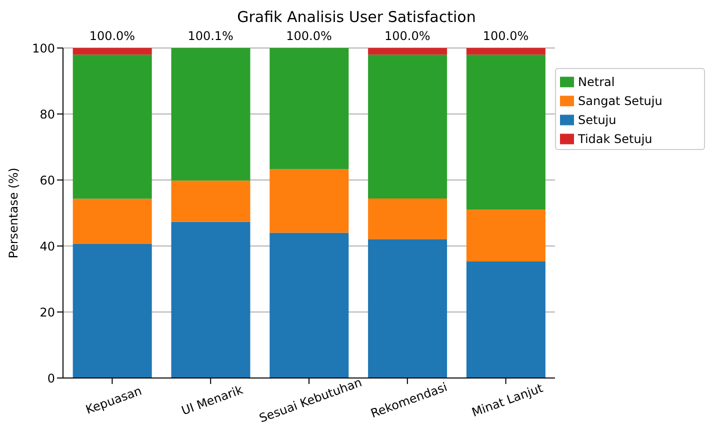 Image resolution: width=713 pixels, height=441 pixels. Describe the element at coordinates (356, 18) in the screenshot. I see `chart-title: Grafik Analisis User Satisfaction` at that location.